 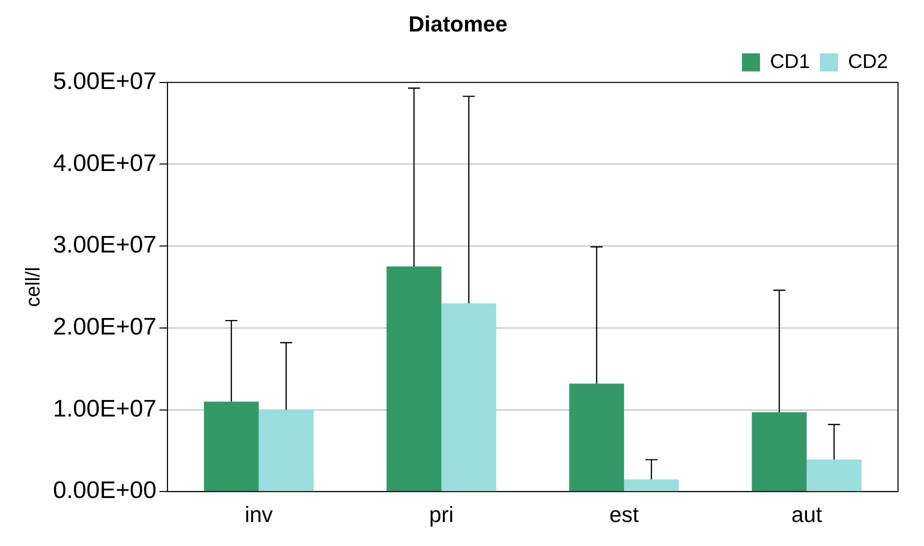 What do you see at coordinates (458, 23) in the screenshot?
I see `chart-title: Diatomee` at bounding box center [458, 23].